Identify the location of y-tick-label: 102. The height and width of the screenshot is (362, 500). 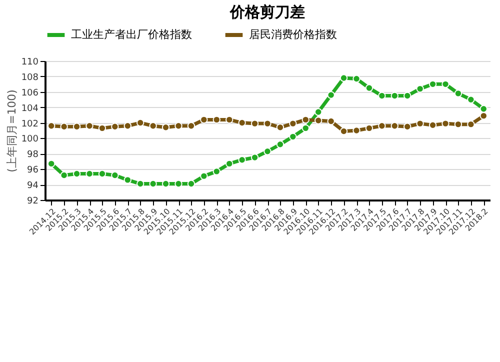
(29, 124).